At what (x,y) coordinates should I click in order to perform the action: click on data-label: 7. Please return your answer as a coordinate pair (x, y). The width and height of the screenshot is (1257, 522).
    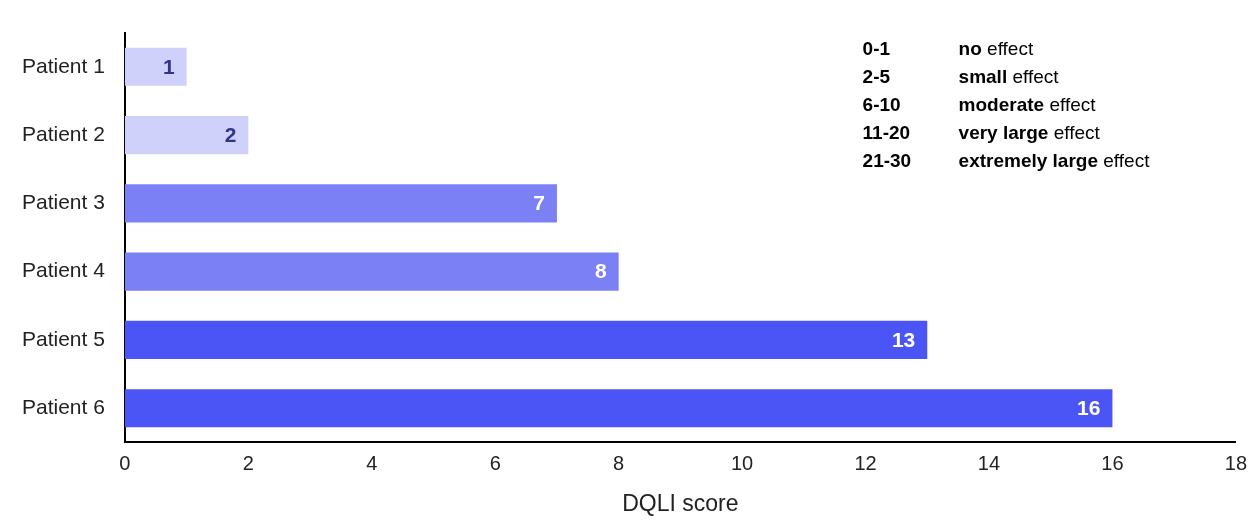
    Looking at the image, I should click on (539, 203).